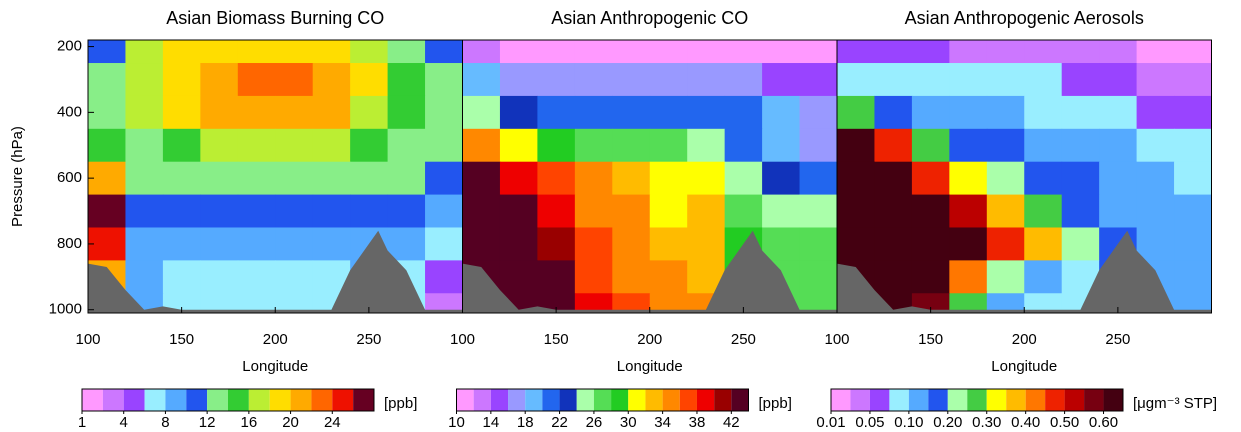 Image resolution: width=1241 pixels, height=432 pixels. What do you see at coordinates (462, 339) in the screenshot?
I see `x-tick-label: 100` at bounding box center [462, 339].